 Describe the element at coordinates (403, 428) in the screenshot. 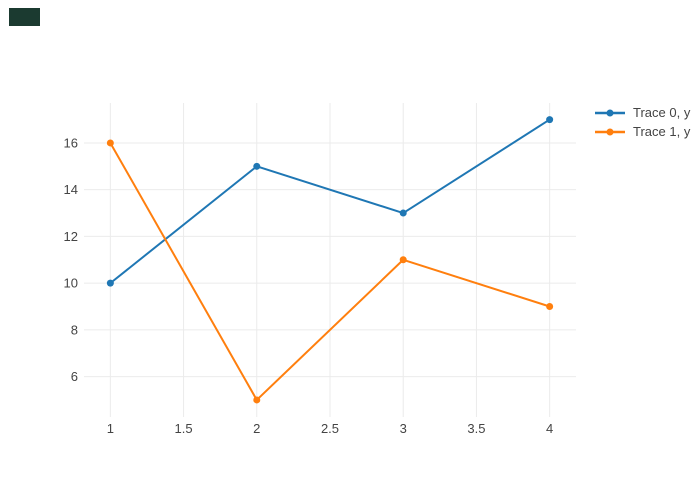

I see `x-tick-label: 3` at that location.